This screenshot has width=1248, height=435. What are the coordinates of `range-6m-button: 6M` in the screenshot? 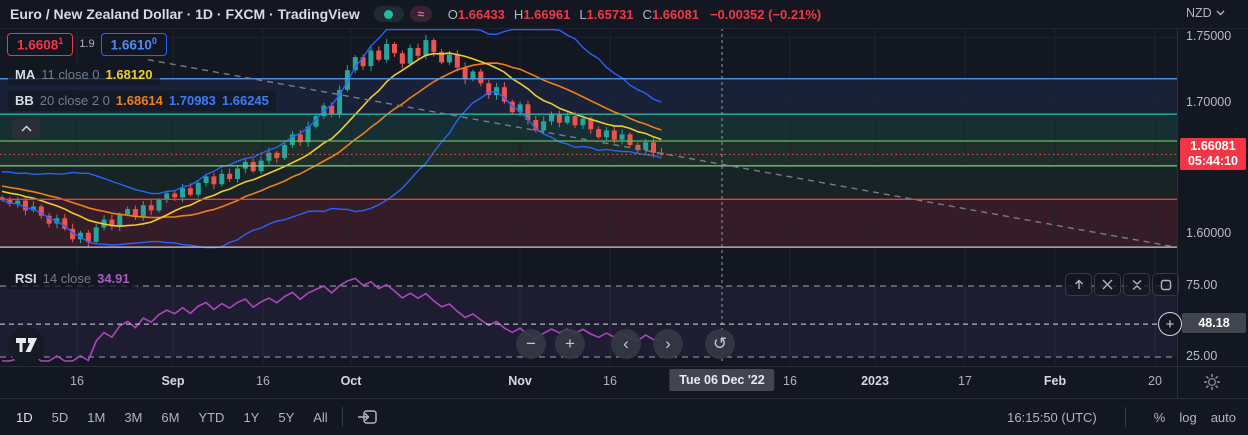 It's located at (170, 417).